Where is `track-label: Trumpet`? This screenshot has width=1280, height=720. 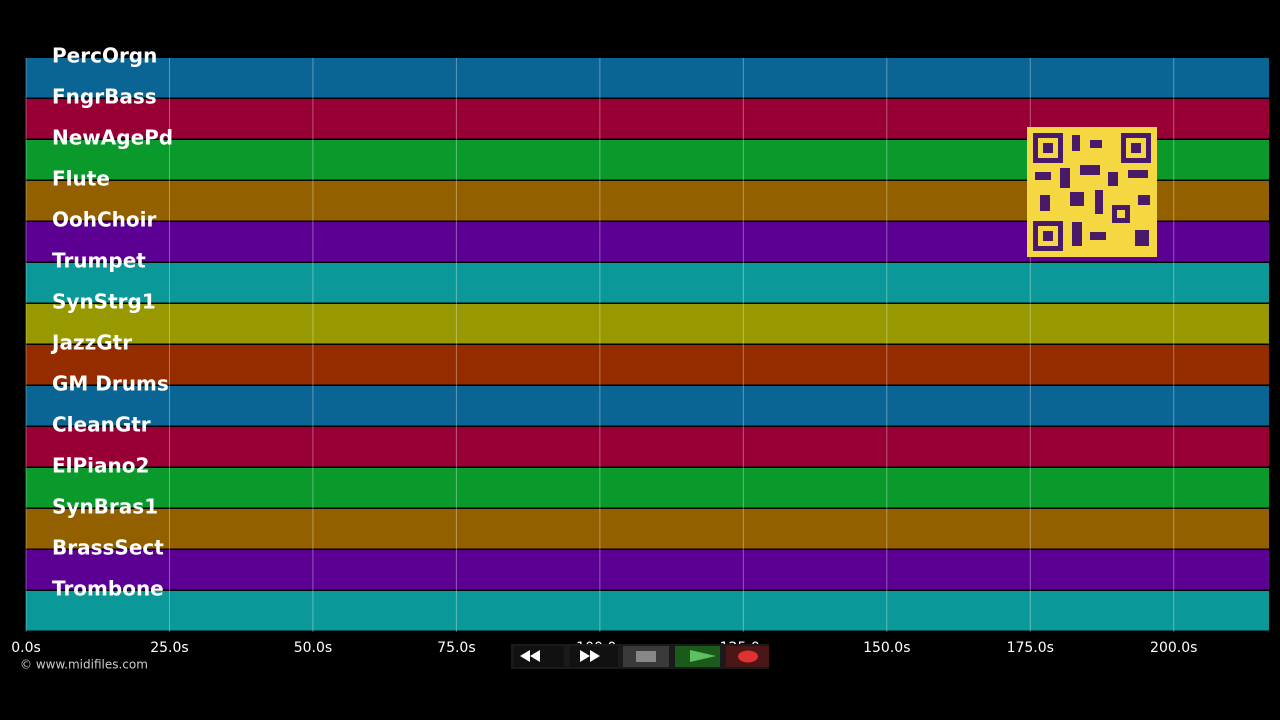 track-label: Trumpet is located at coordinates (99, 261).